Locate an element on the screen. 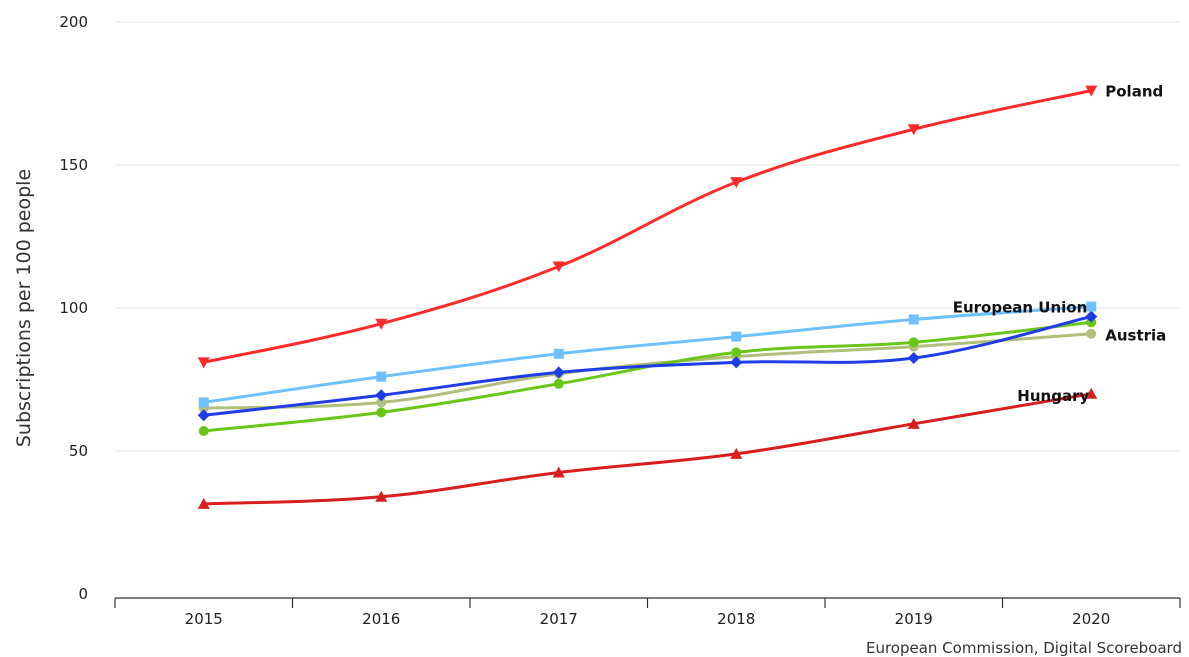  series-label: Austria is located at coordinates (1135, 336).